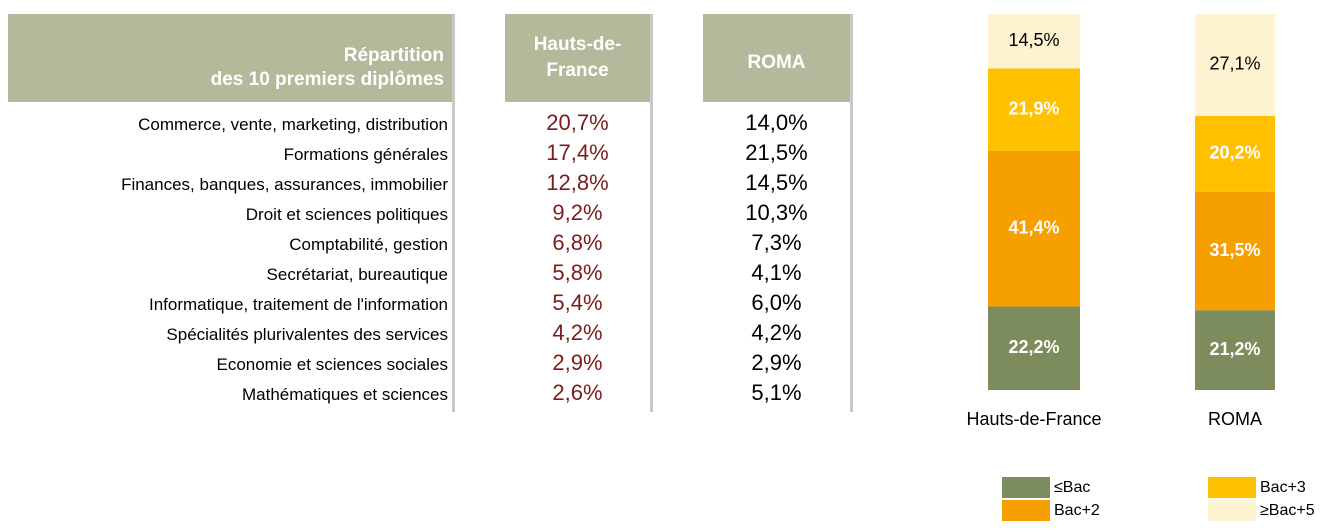  I want to click on row-label: Droit et sciences politiques, so click(346, 214).